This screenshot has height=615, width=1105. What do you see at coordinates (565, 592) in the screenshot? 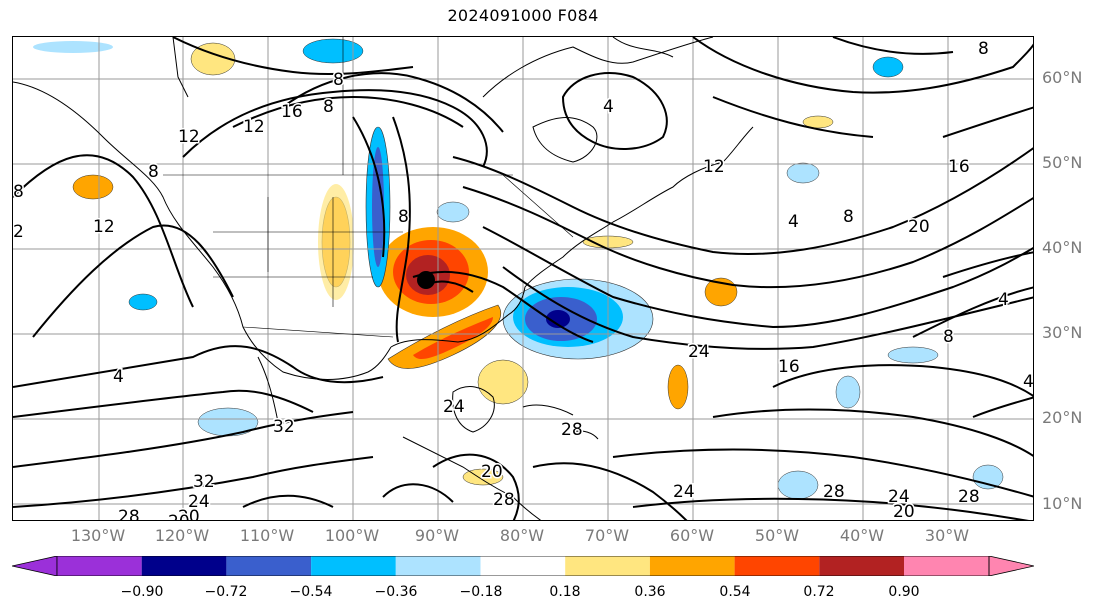
I see `colorbar-tick: 0.18` at bounding box center [565, 592].